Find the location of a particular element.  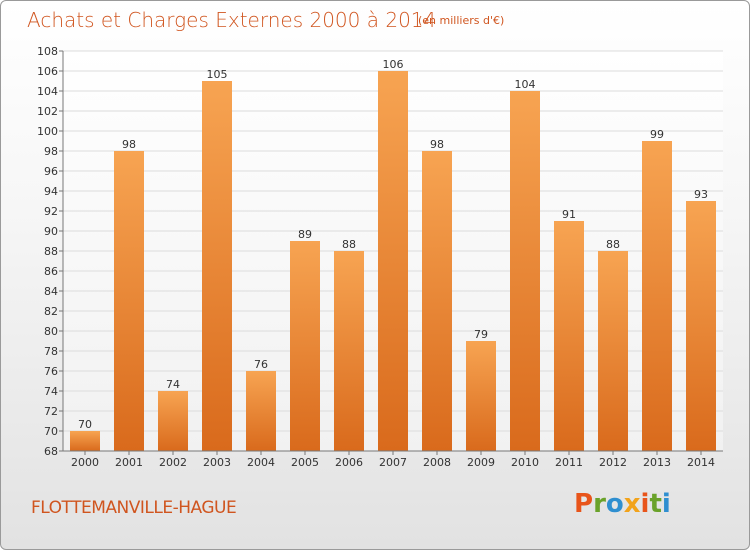

data-label-2010: 104 is located at coordinates (525, 84).